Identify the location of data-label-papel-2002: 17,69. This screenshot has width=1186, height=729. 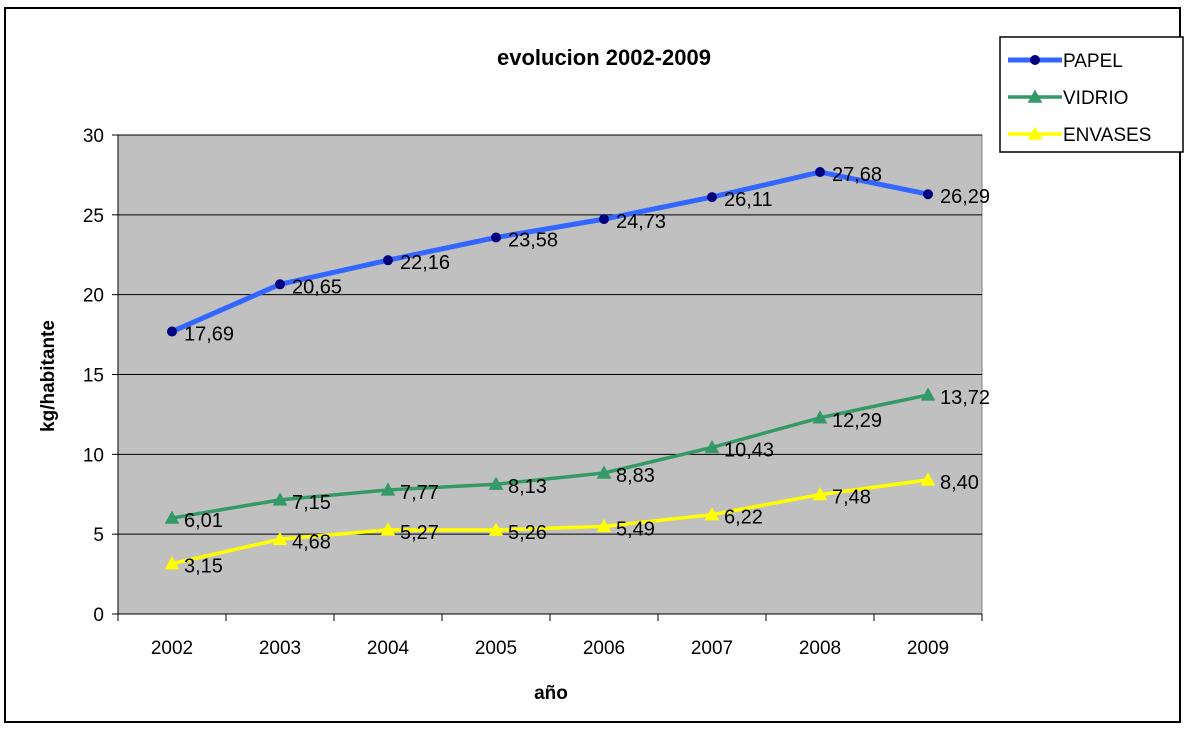
(209, 335).